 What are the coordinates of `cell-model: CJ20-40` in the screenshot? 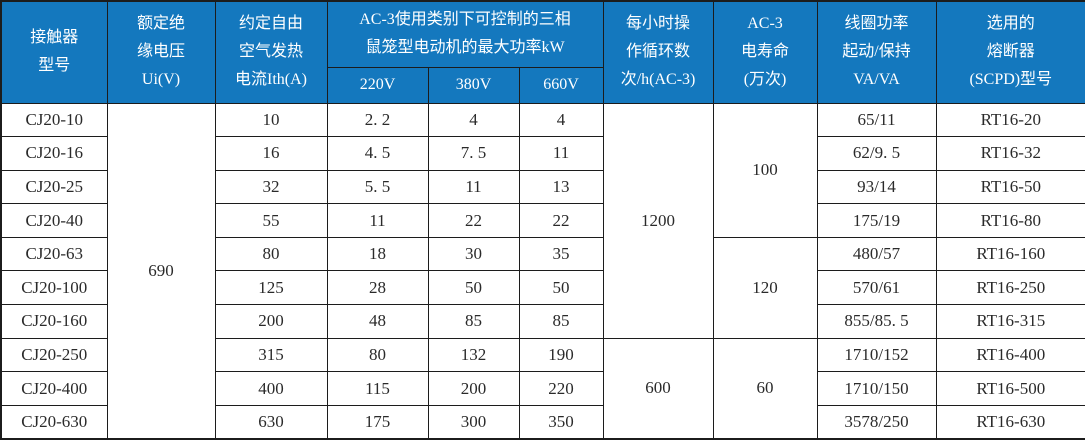 It's located at (54, 220).